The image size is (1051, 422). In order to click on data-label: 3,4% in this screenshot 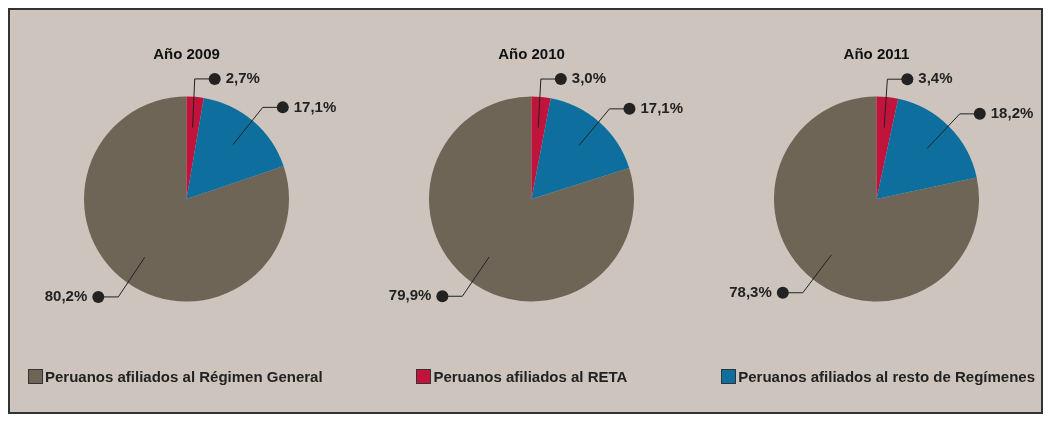, I will do `click(935, 78)`.